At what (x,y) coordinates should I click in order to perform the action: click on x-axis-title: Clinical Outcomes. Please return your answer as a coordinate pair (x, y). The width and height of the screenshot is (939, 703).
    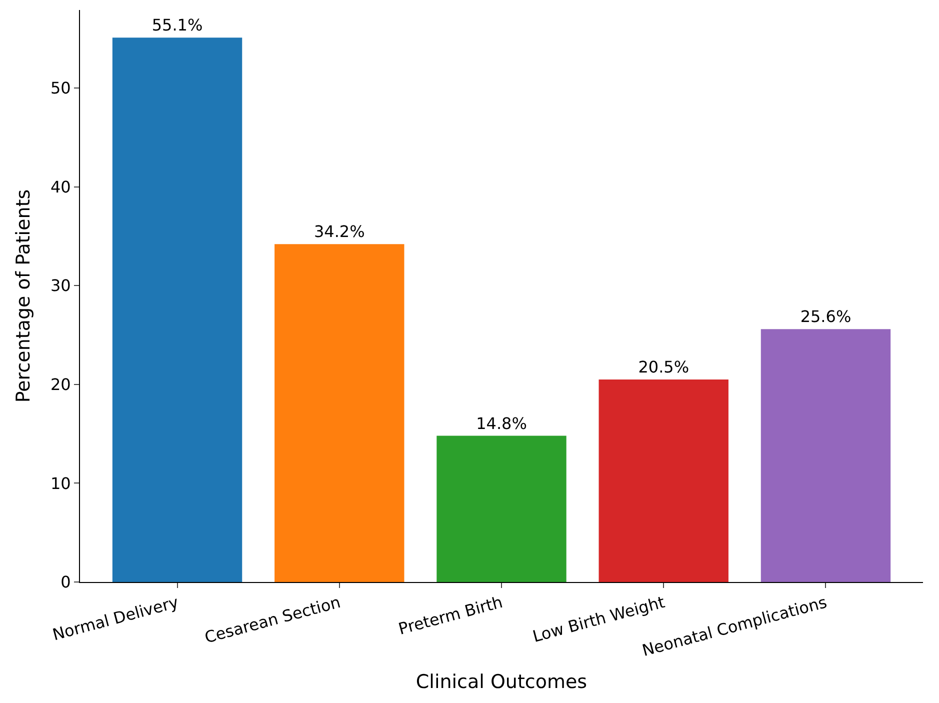
    Looking at the image, I should click on (502, 681).